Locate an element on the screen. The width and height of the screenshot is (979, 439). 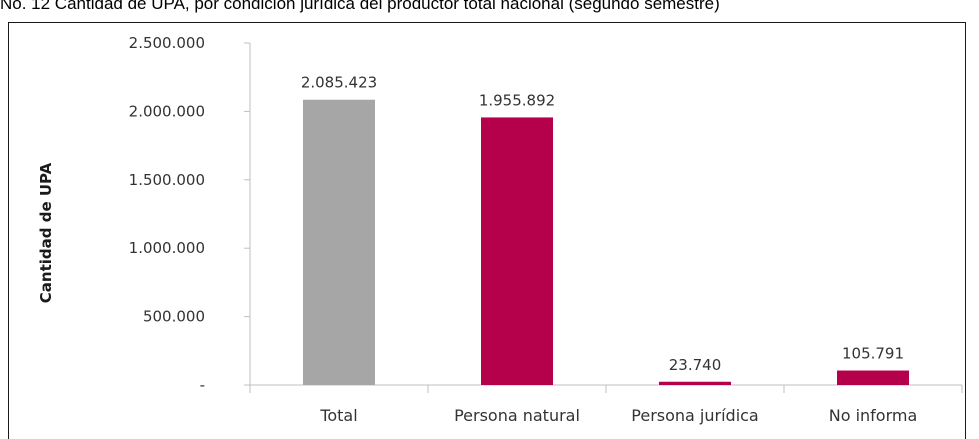
x-category-label: Total is located at coordinates (338, 415).